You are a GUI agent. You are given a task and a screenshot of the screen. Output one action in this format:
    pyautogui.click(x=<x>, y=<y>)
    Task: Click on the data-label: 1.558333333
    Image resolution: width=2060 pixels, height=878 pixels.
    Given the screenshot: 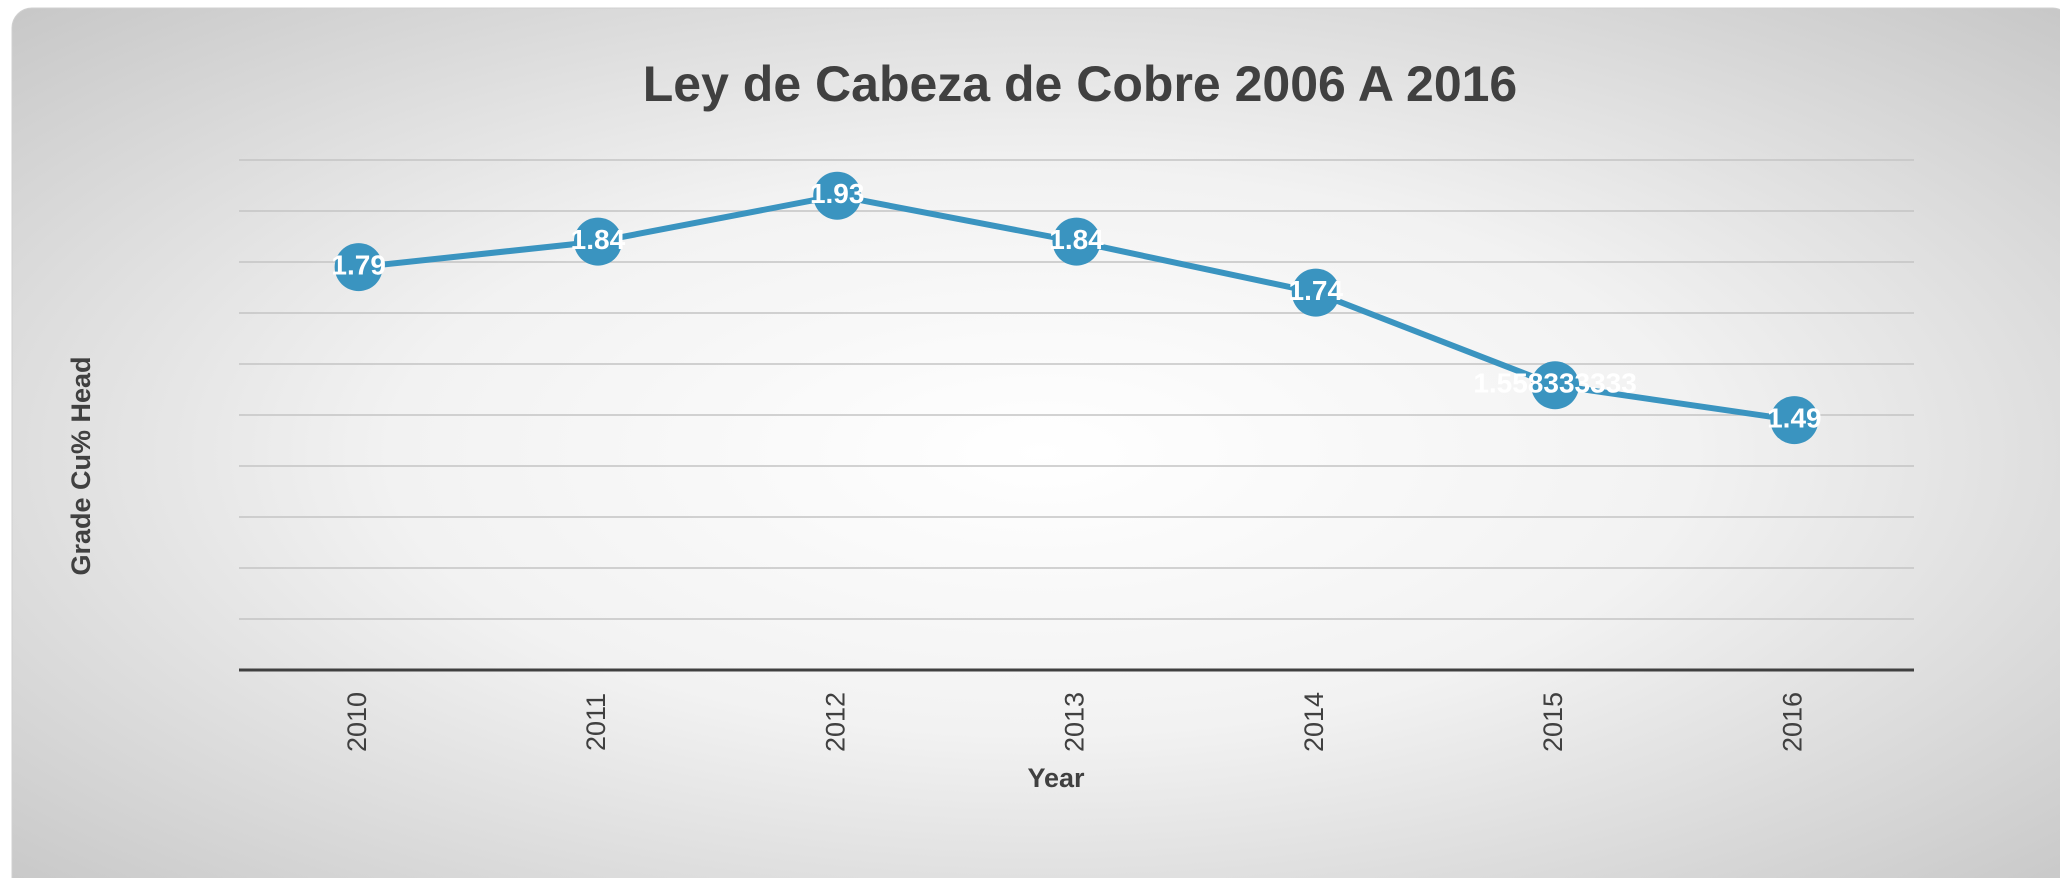 What is the action you would take?
    pyautogui.click(x=1555, y=383)
    